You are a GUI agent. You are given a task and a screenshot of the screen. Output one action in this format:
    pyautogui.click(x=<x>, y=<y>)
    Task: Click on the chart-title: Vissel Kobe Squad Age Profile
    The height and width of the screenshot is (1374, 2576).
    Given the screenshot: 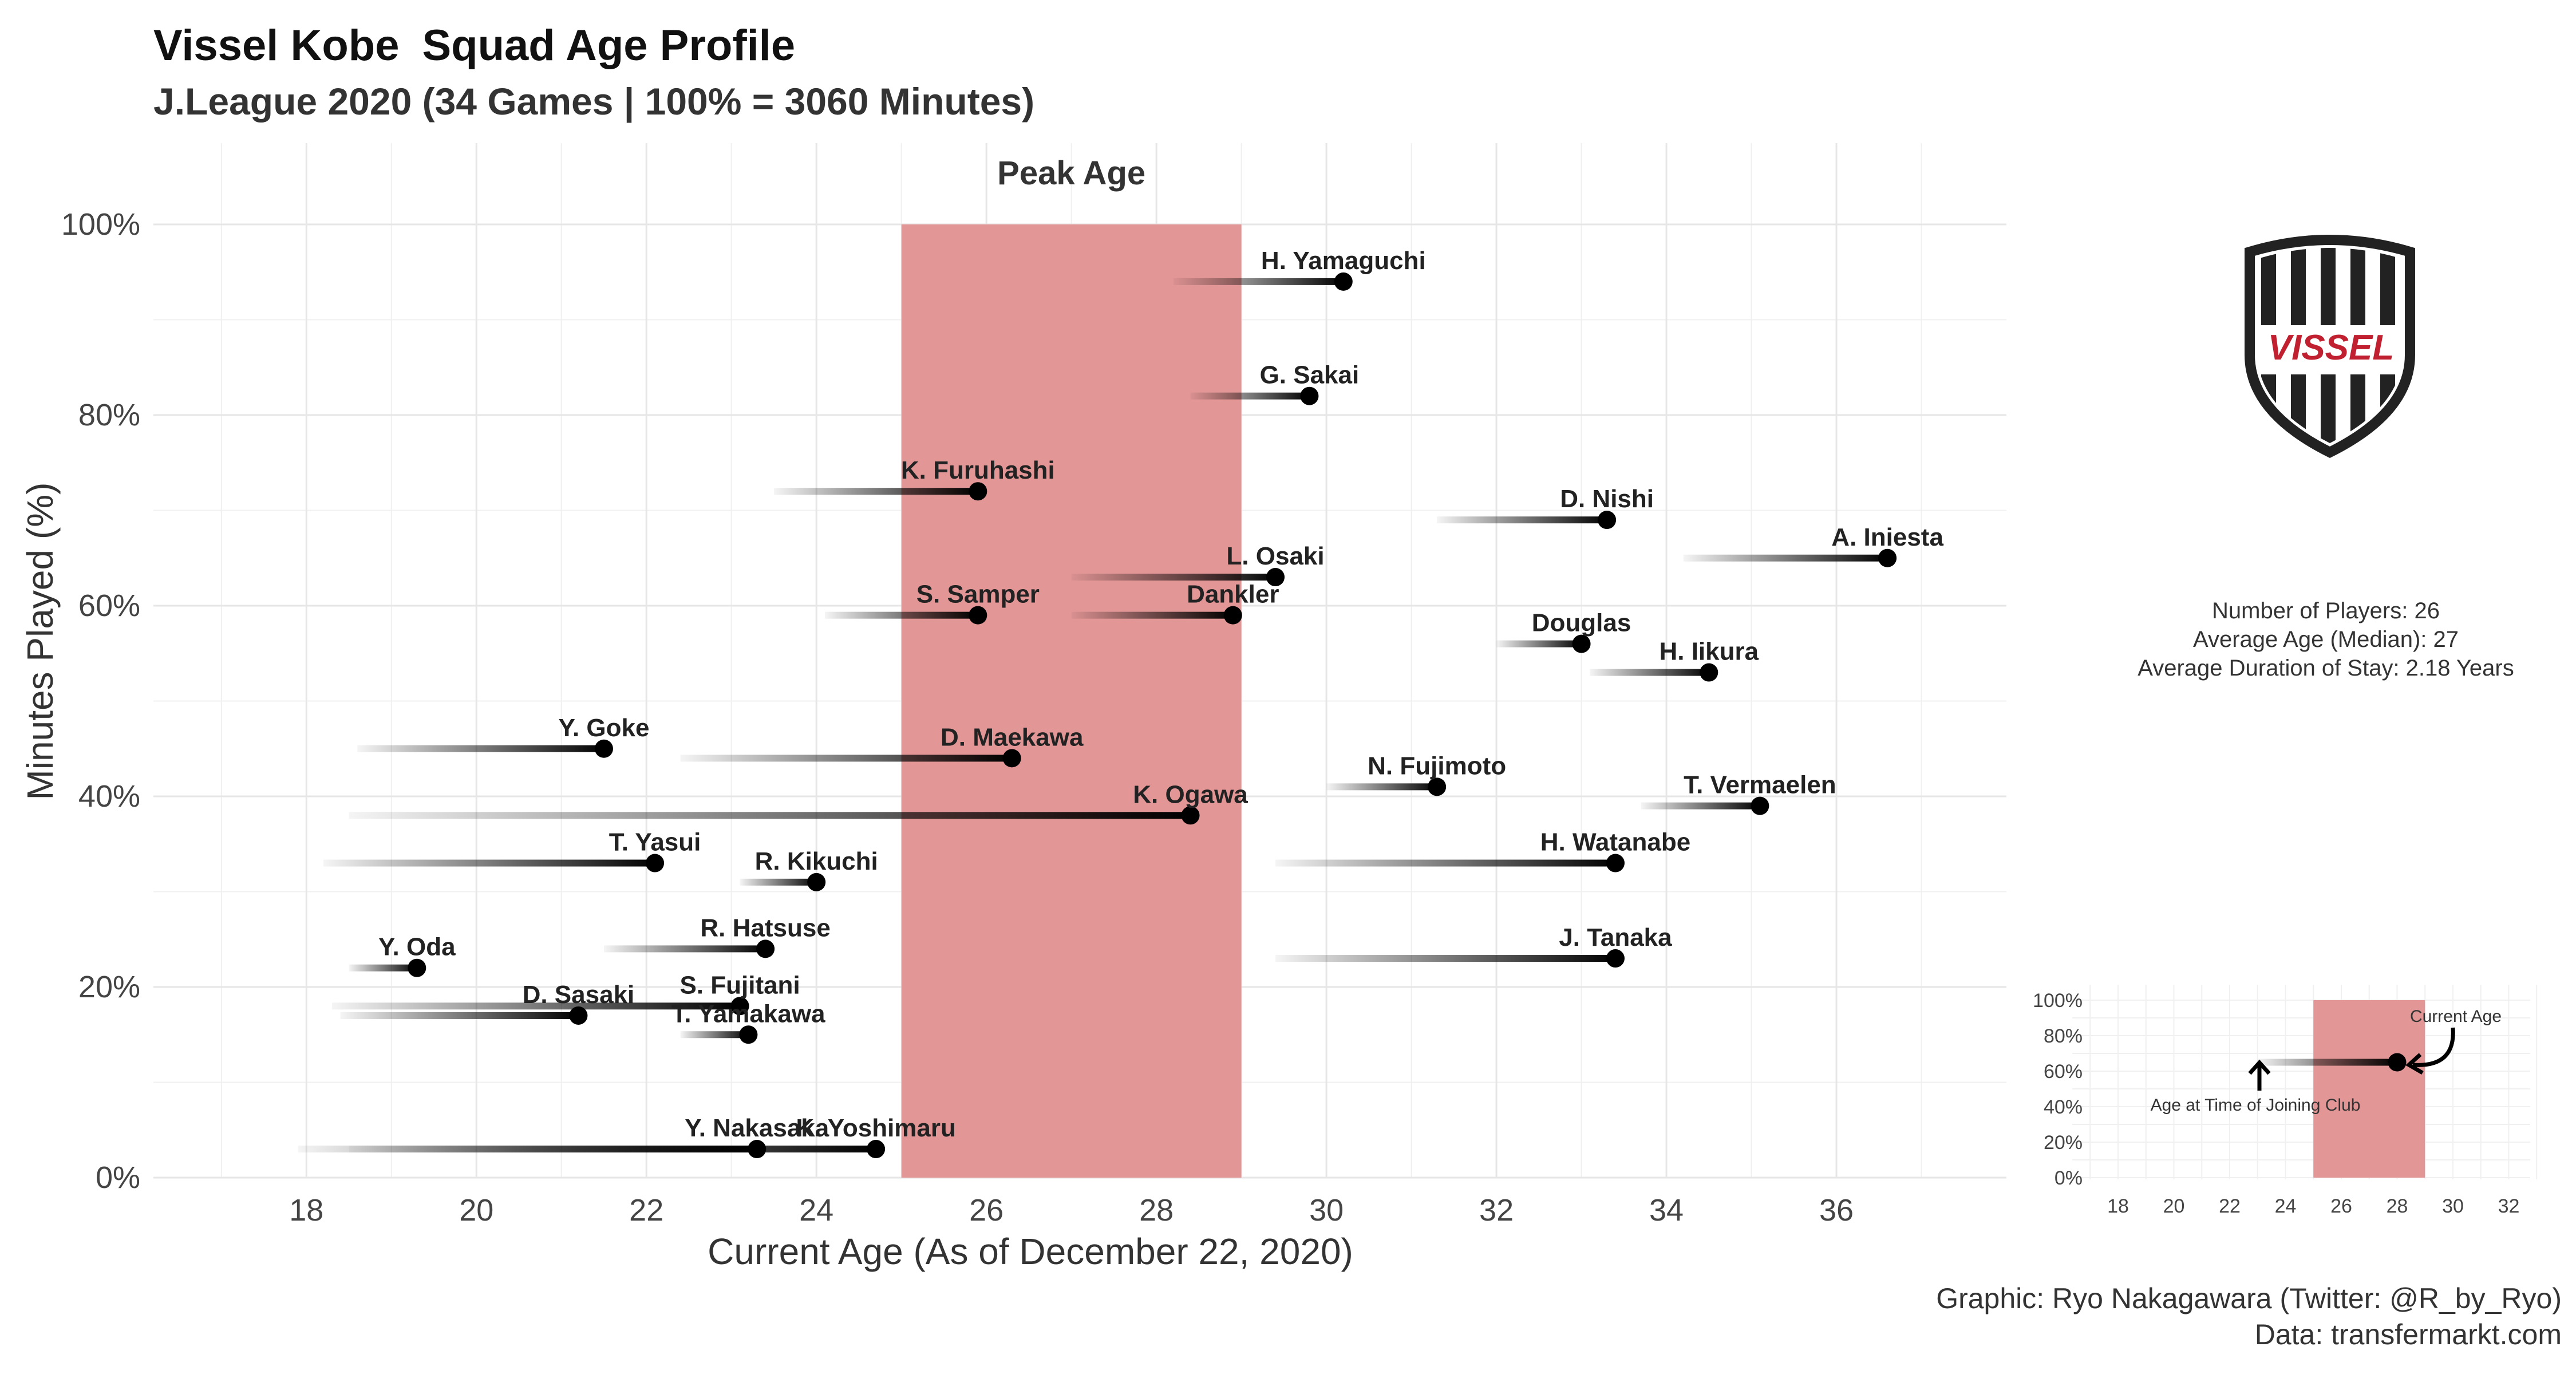 What is the action you would take?
    pyautogui.click(x=474, y=45)
    